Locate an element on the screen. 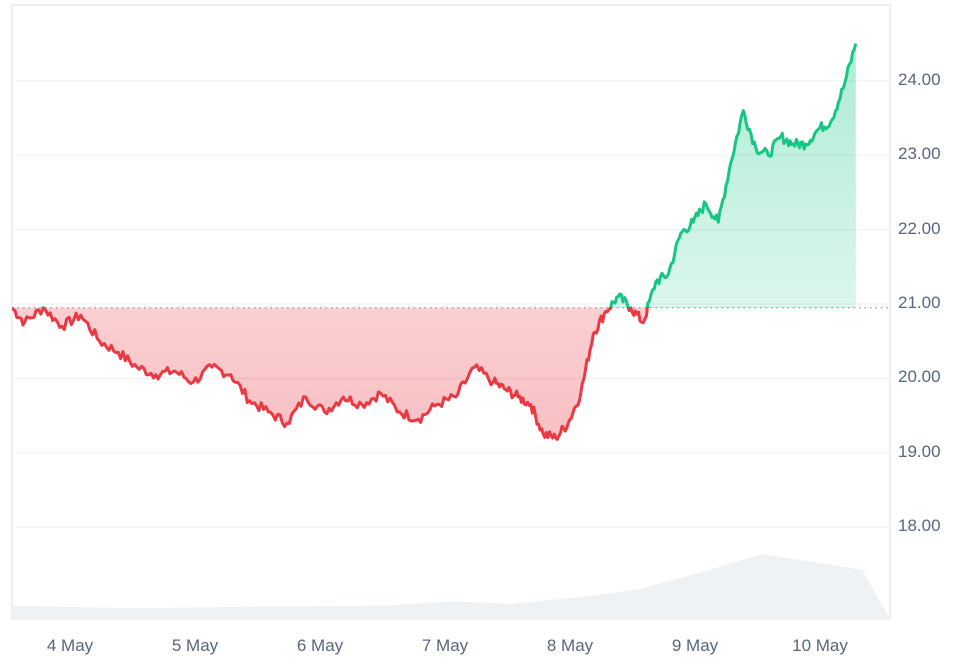  x-tick-label: 10 May is located at coordinates (820, 645).